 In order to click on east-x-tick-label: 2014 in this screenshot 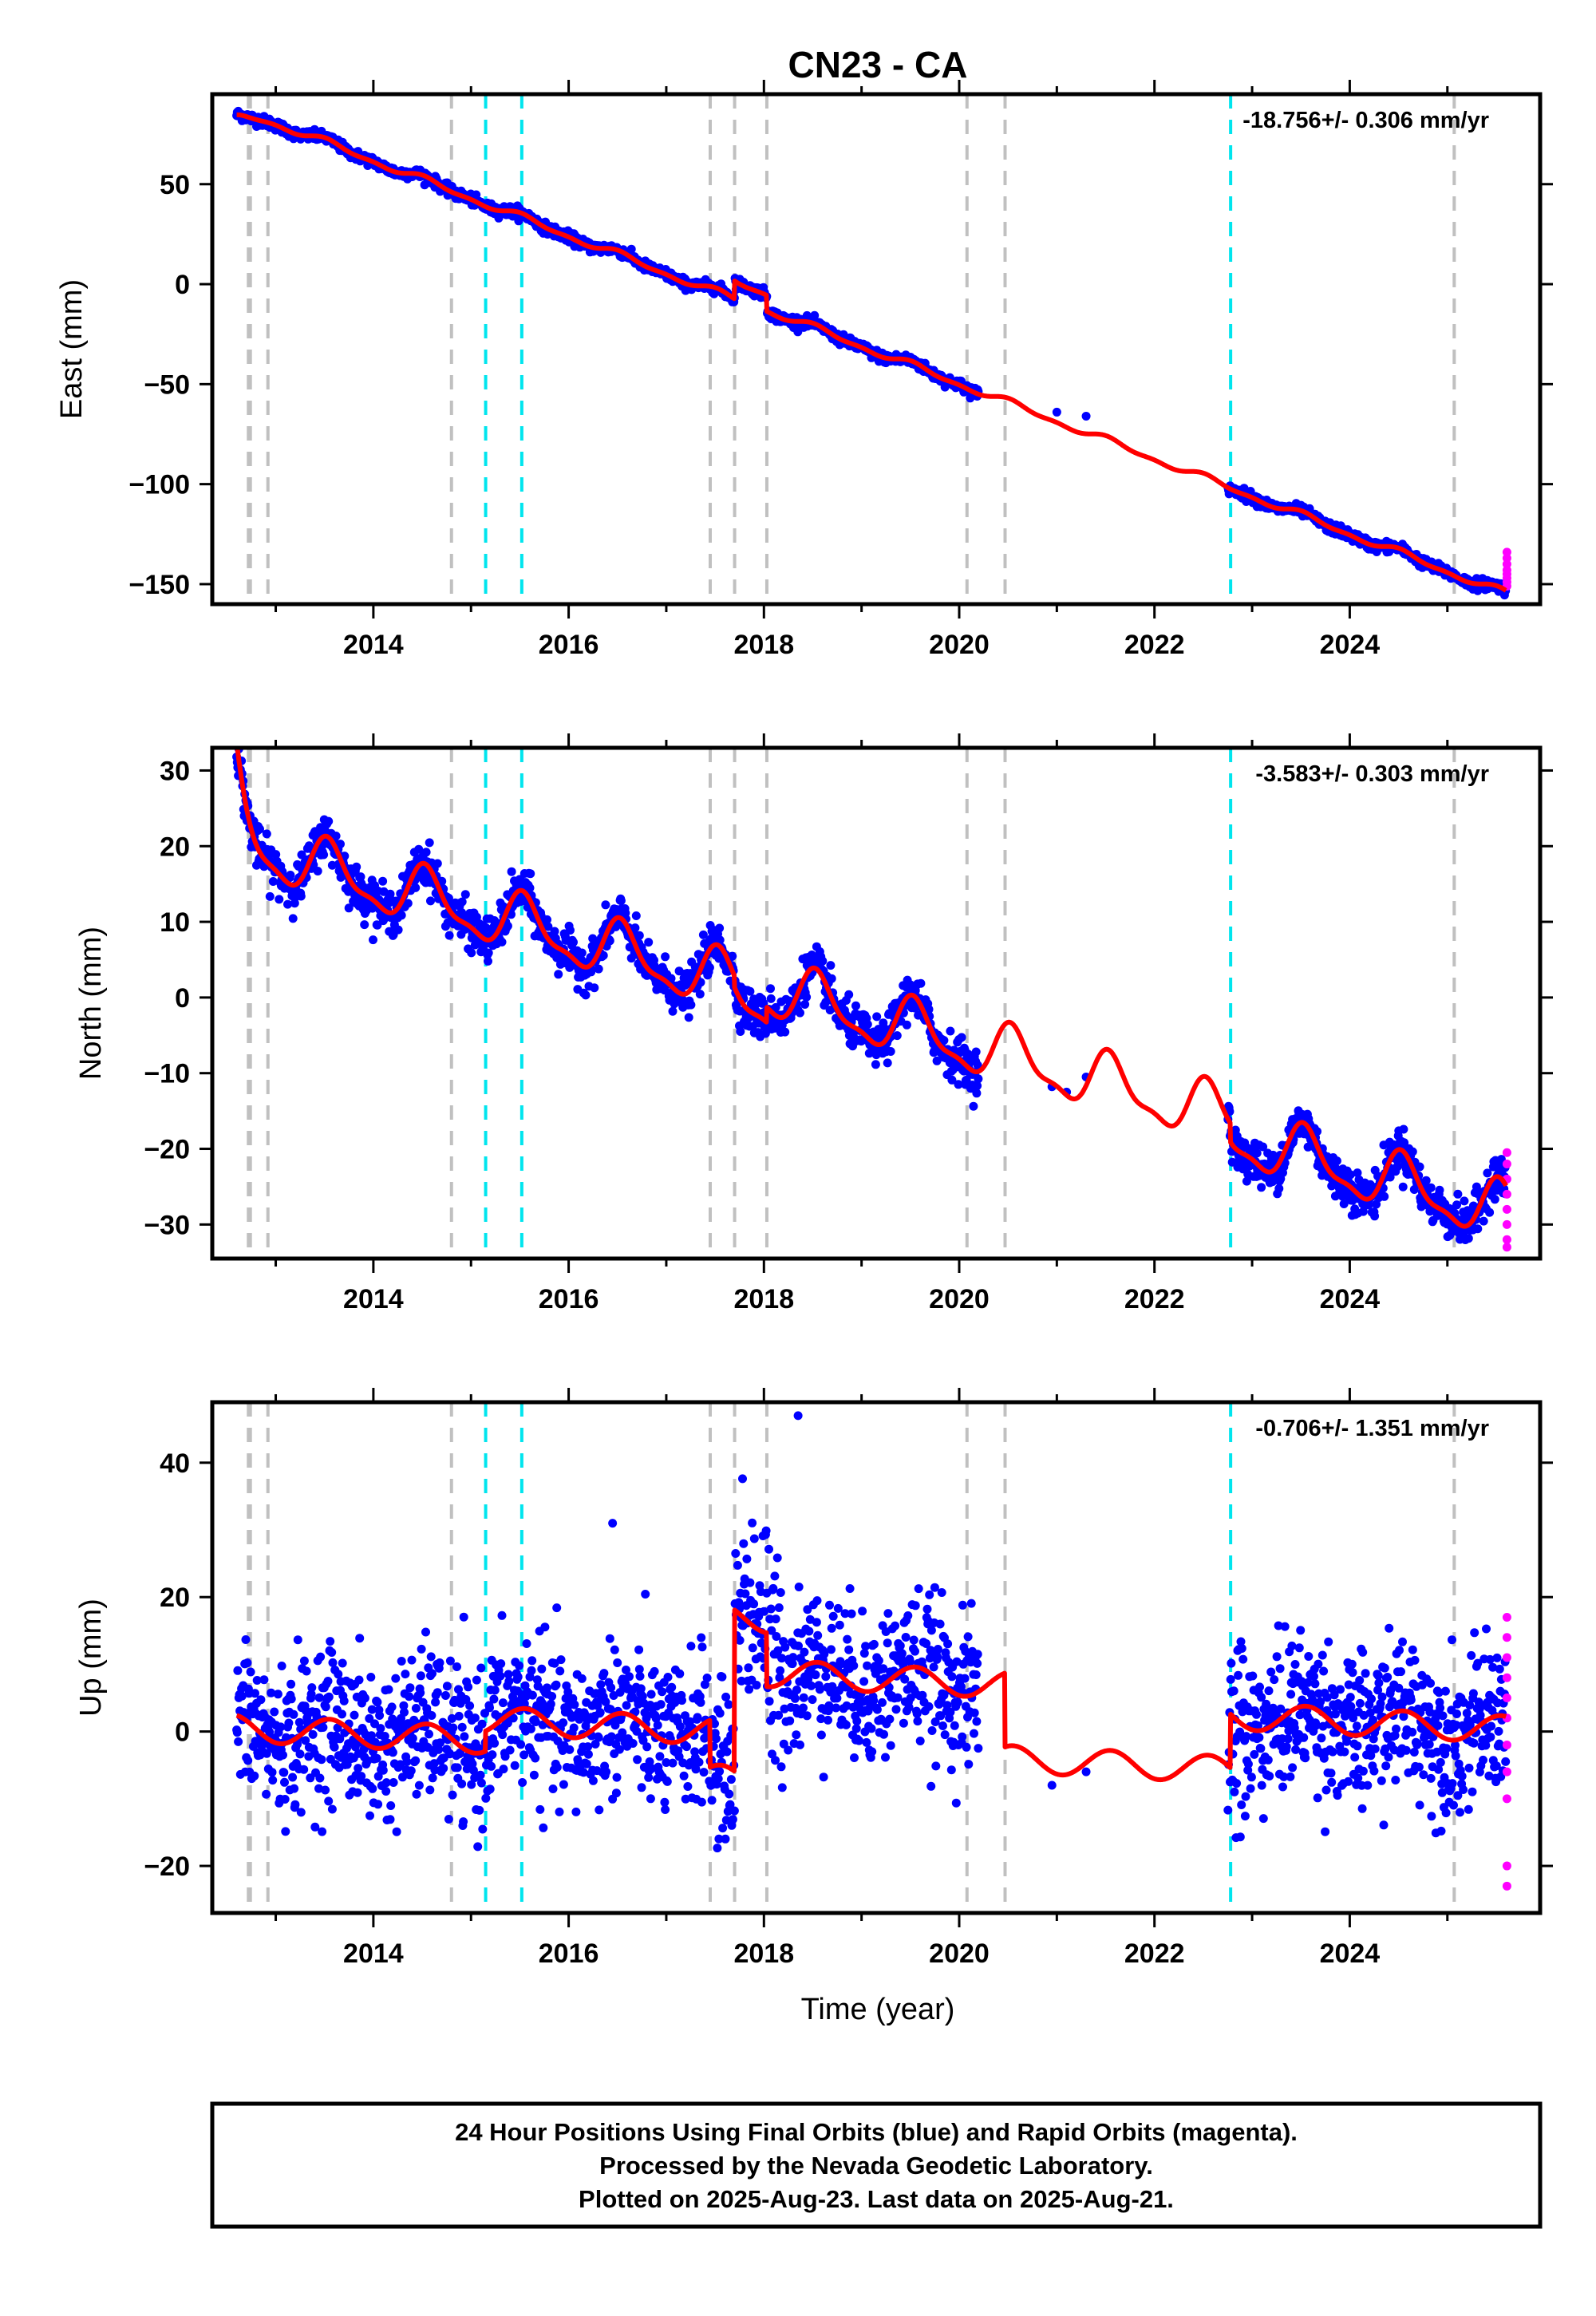, I will do `click(373, 645)`.